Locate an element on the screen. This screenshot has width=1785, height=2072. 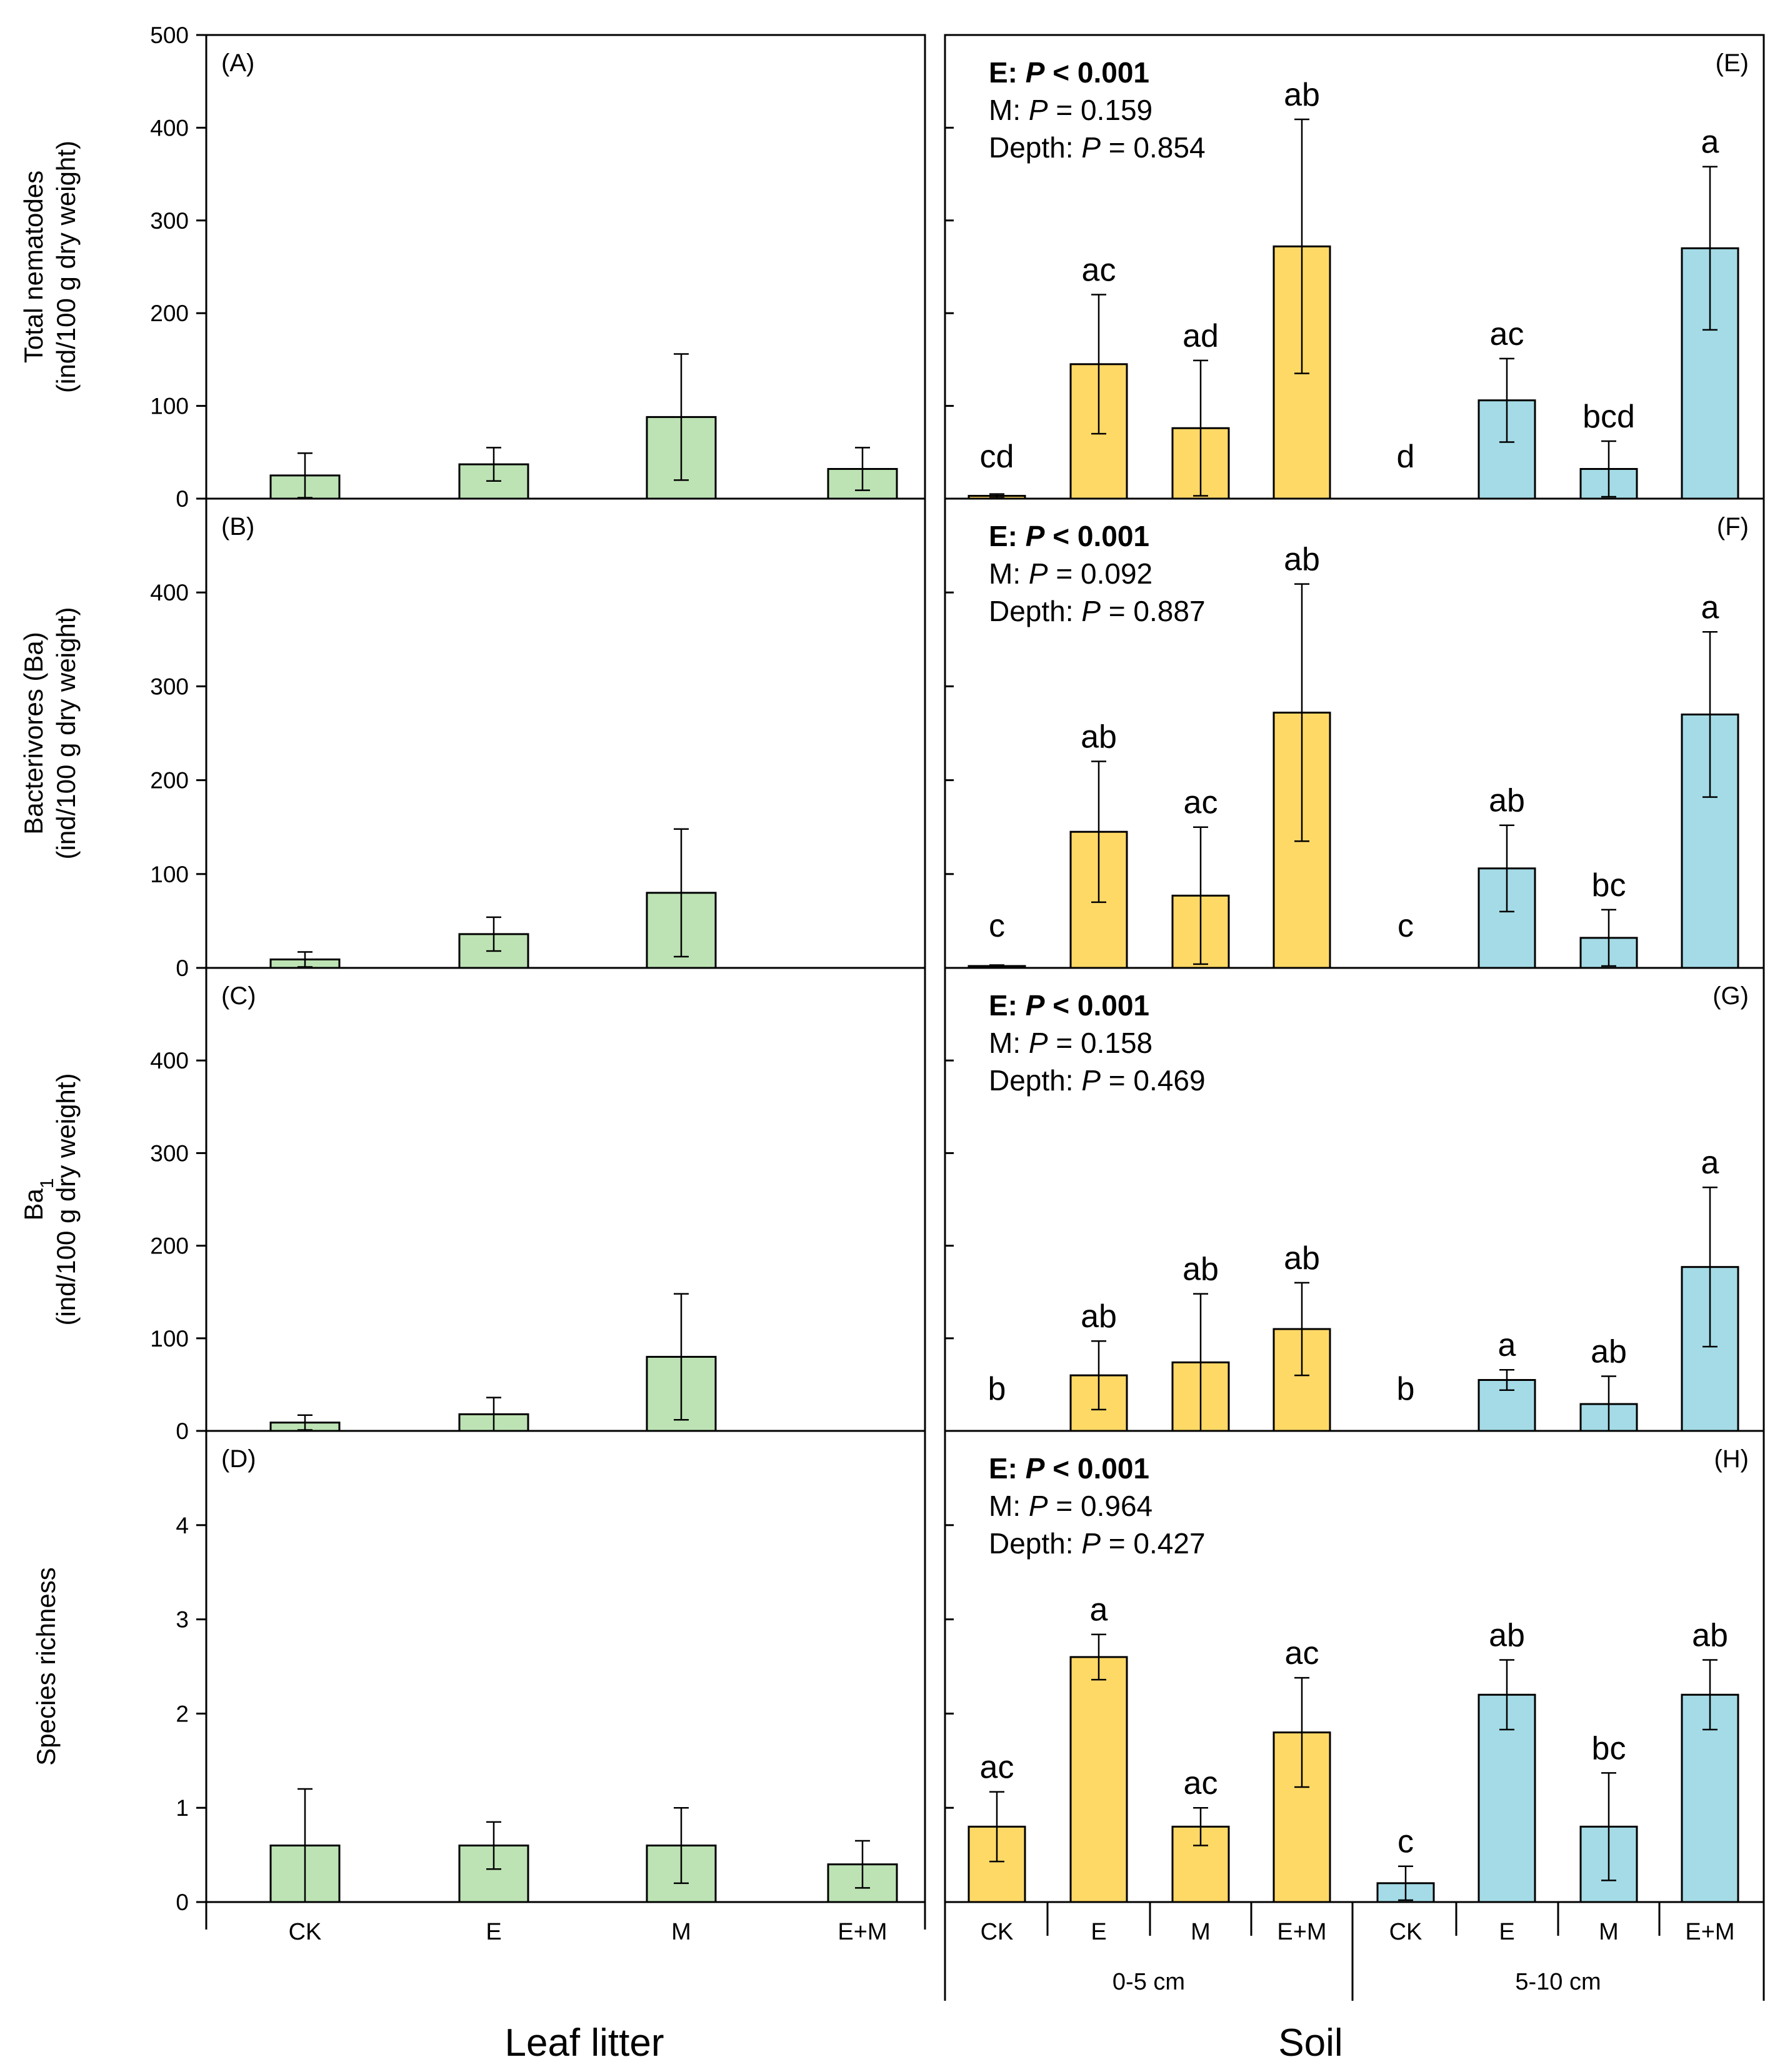
significance-letter: c is located at coordinates (997, 926).